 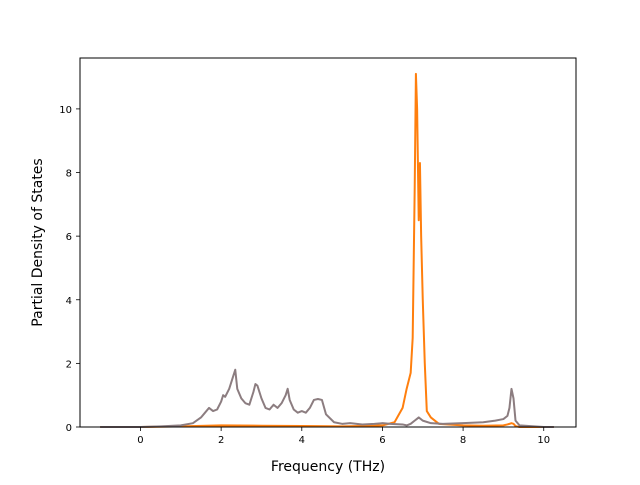 I want to click on y-axis-ticks: 0 2 4 6 8 10, so click(x=69, y=269).